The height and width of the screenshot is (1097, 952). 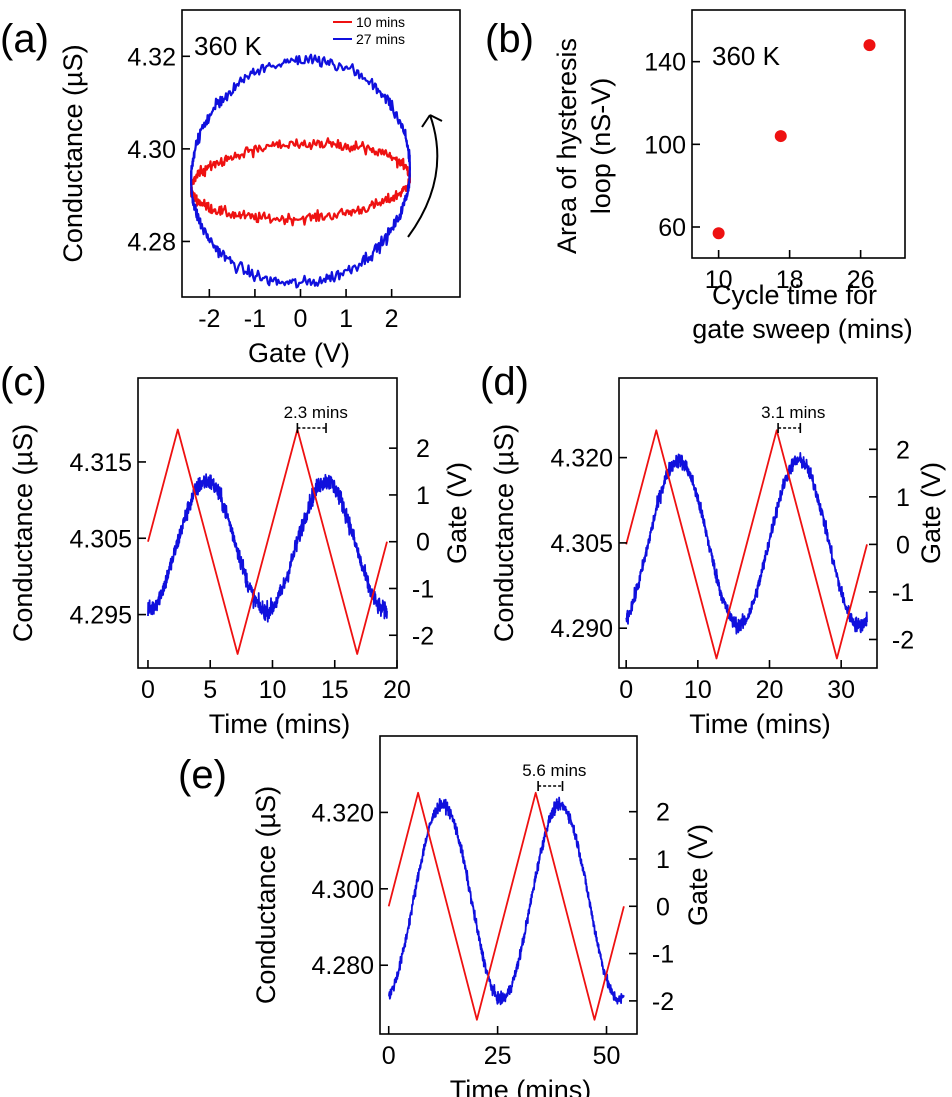 I want to click on x-tick-label: 30, so click(x=841, y=690).